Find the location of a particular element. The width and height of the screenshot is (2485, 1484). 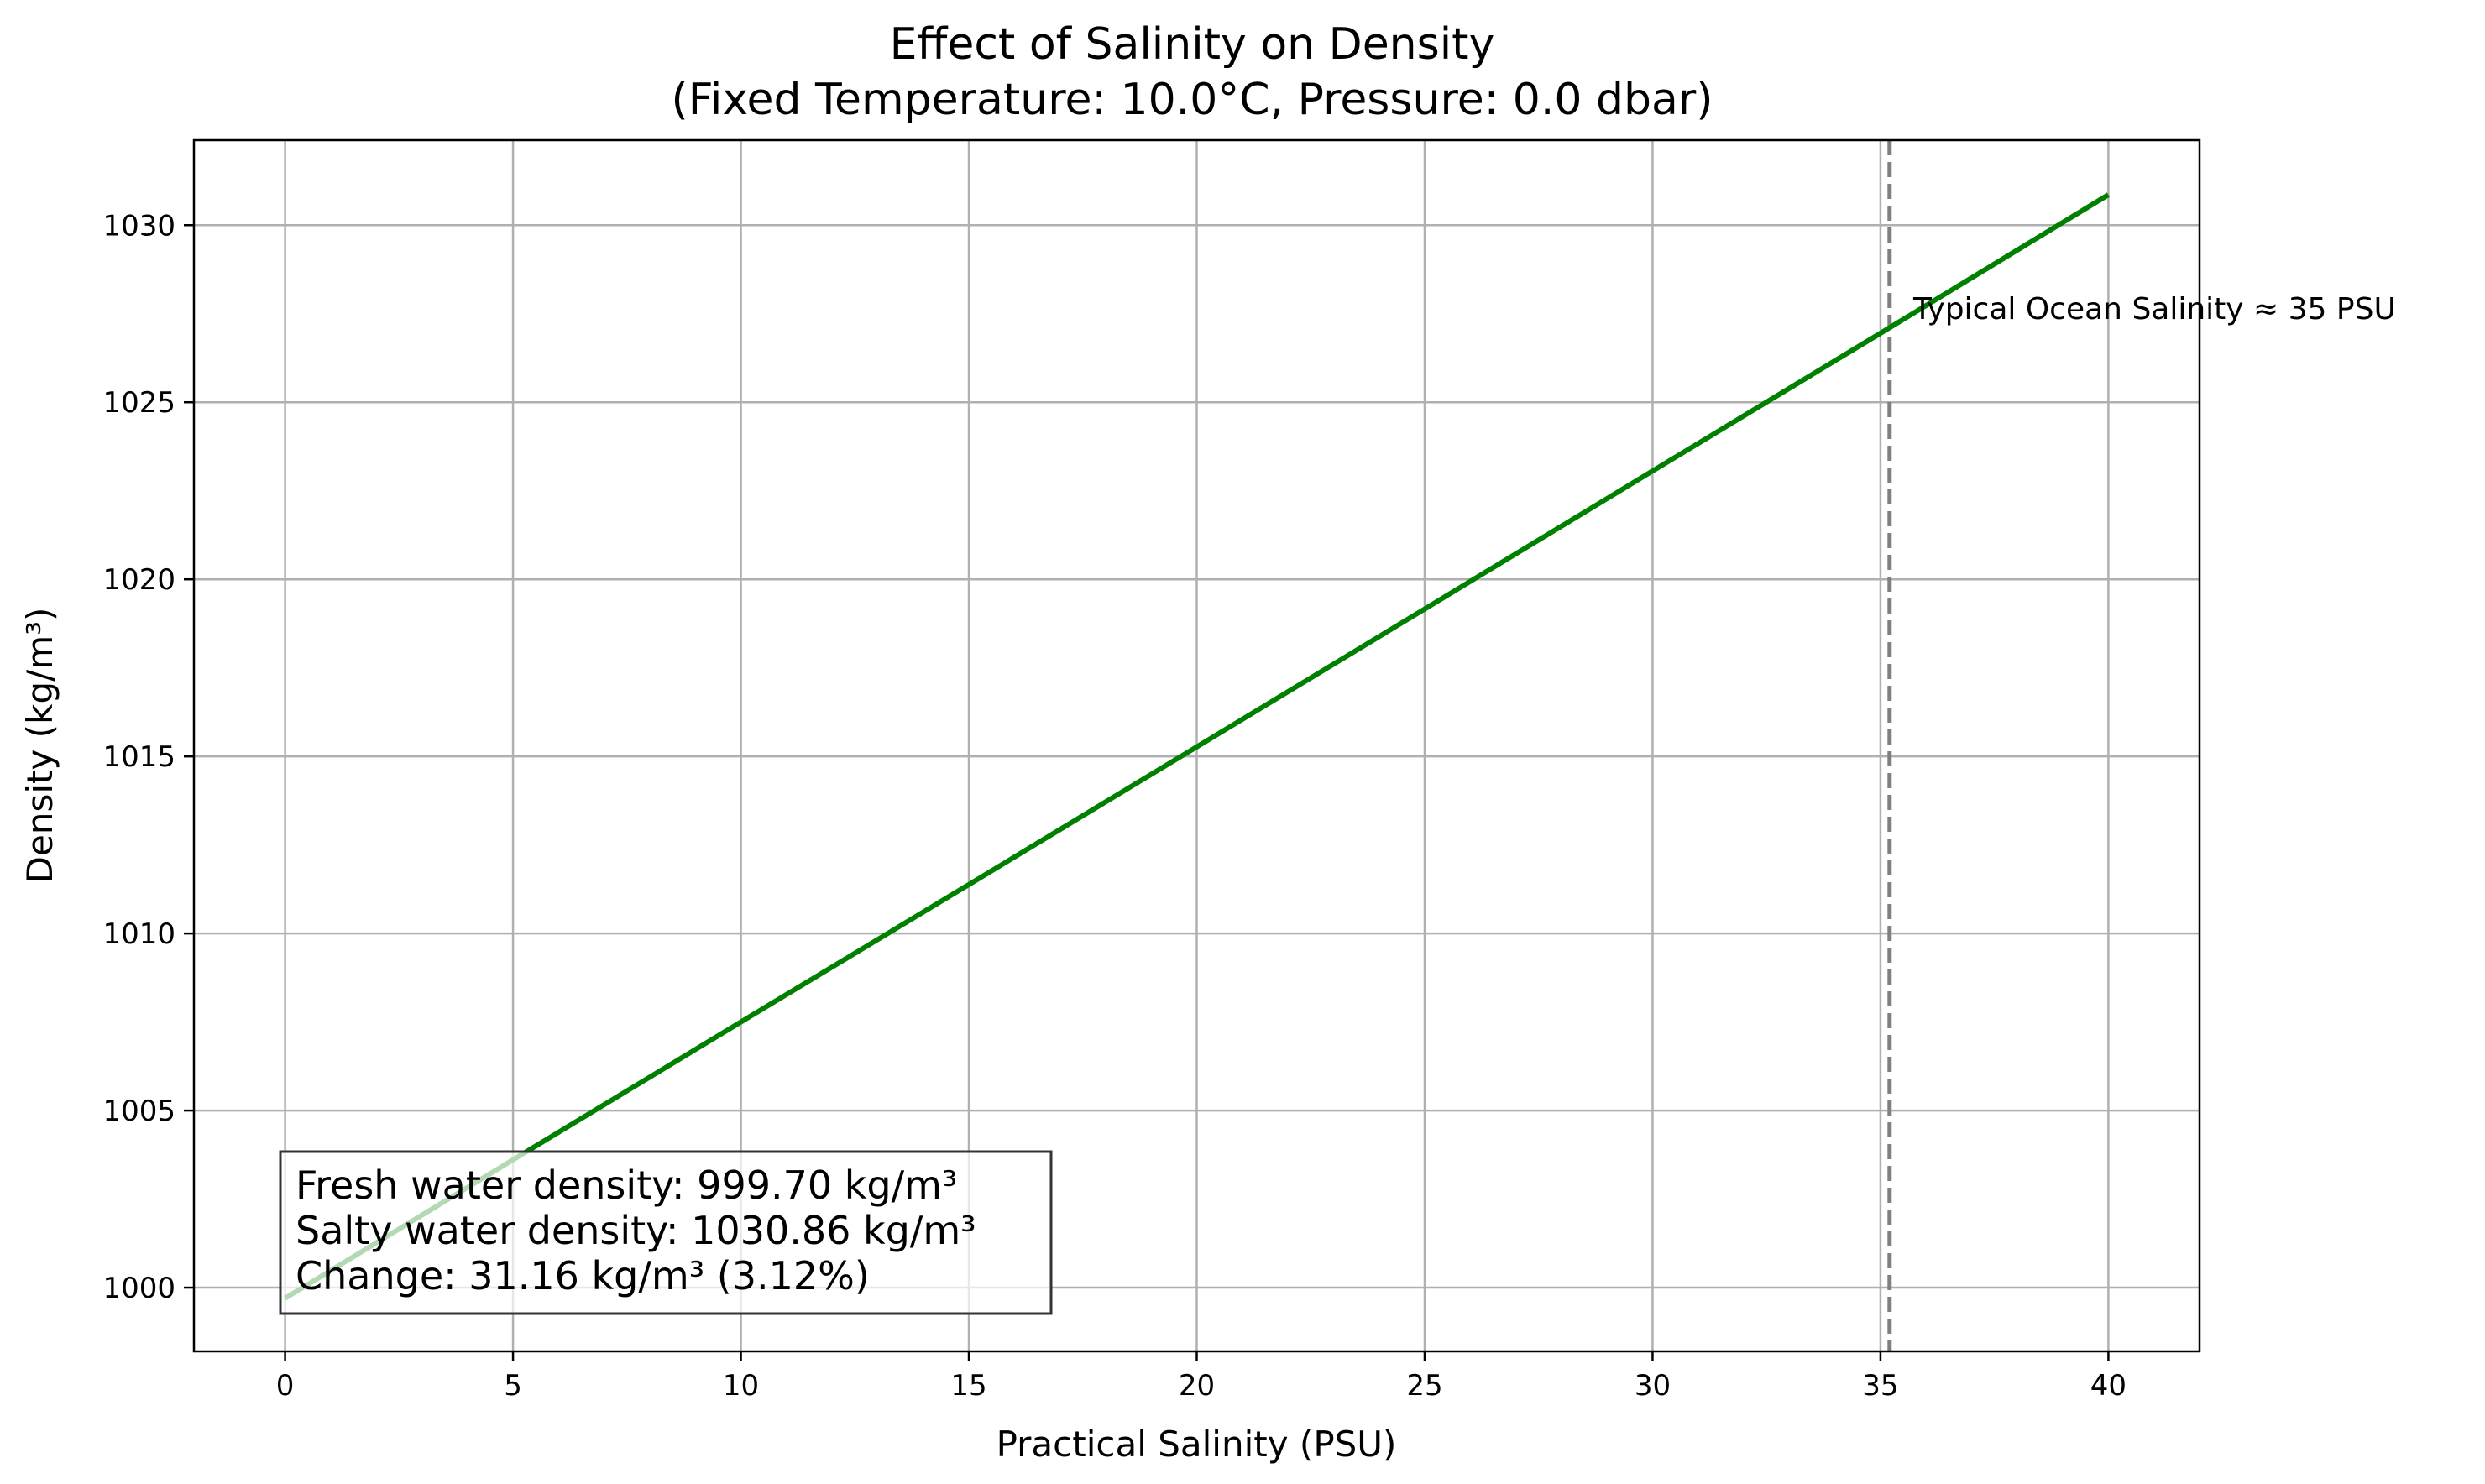

annotation-typical-salinity: Typical Ocean Salinity ≈ 35 PSU is located at coordinates (2154, 309).